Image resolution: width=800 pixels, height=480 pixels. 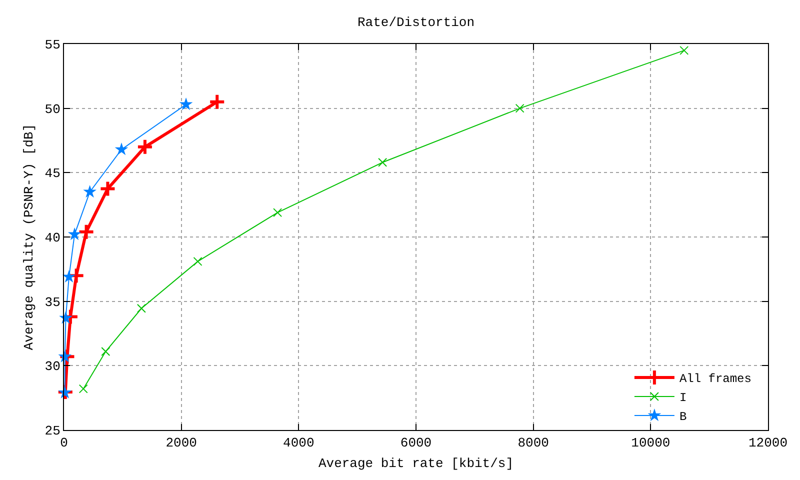 What do you see at coordinates (52, 366) in the screenshot?
I see `y-tick-label: 30` at bounding box center [52, 366].